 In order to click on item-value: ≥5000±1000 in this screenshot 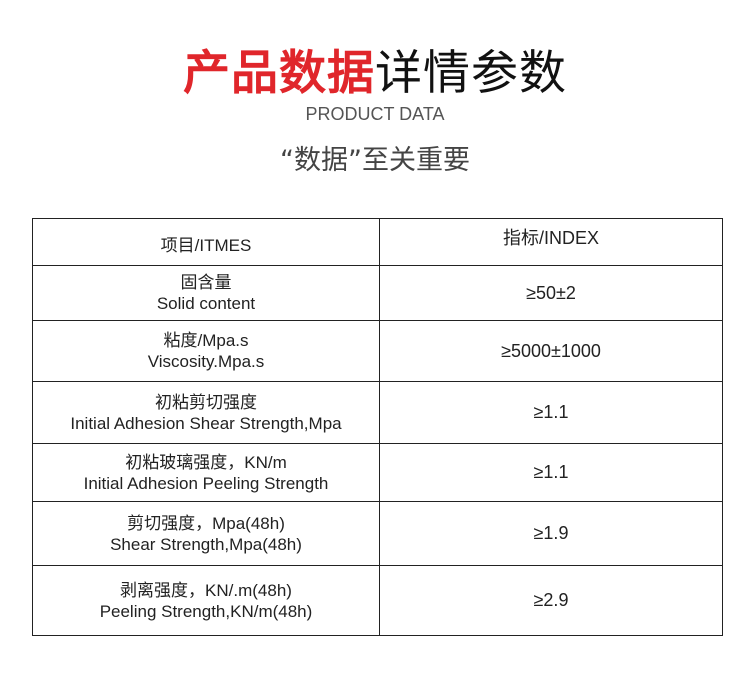, I will do `click(551, 351)`.